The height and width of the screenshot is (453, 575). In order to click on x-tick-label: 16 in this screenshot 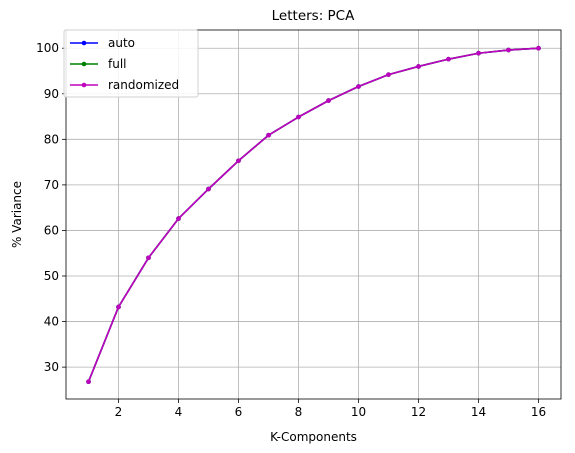, I will do `click(538, 412)`.